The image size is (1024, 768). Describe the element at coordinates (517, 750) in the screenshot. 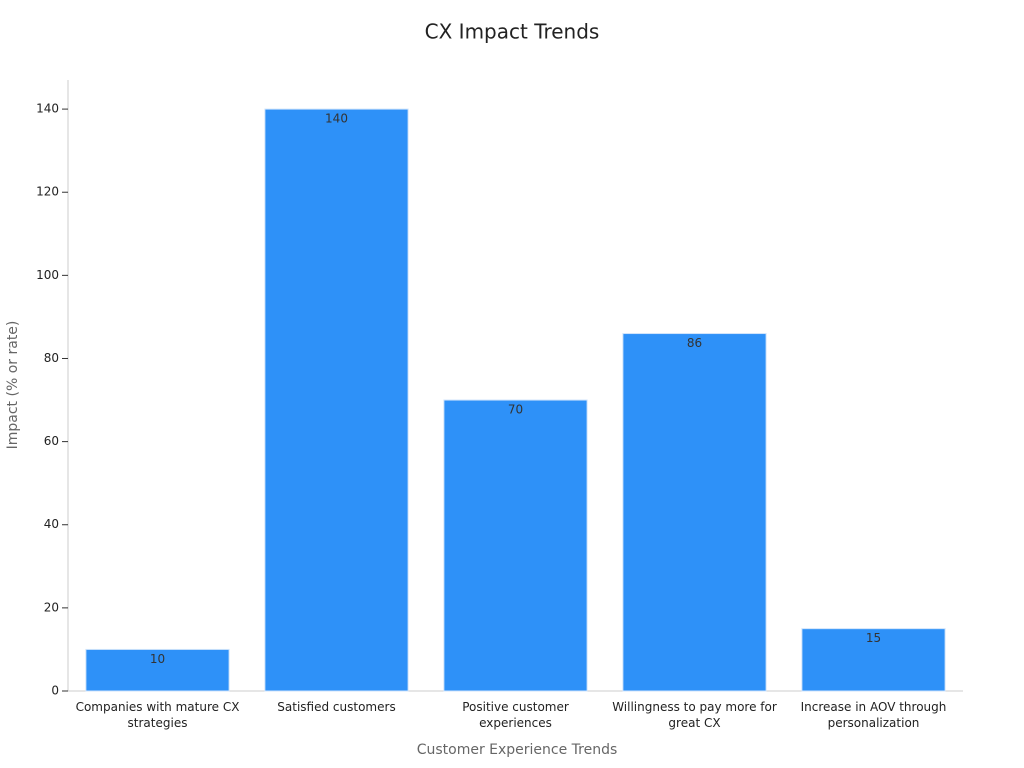

I see `x-axis-label: Customer Experience Trends` at that location.